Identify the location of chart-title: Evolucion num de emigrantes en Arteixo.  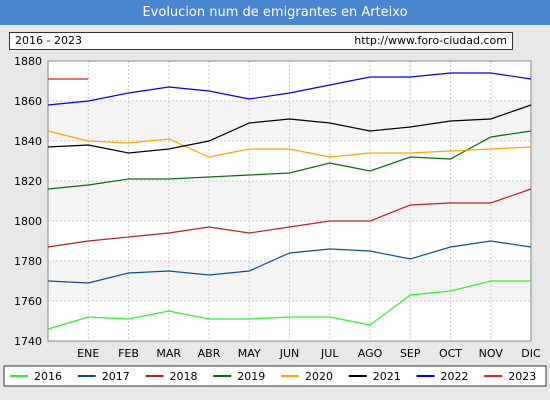
(275, 12).